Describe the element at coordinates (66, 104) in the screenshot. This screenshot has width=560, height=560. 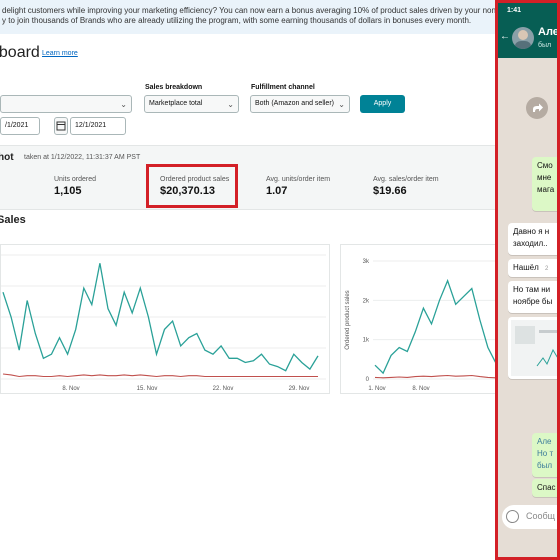
I see `date-range-select: ⌄` at that location.